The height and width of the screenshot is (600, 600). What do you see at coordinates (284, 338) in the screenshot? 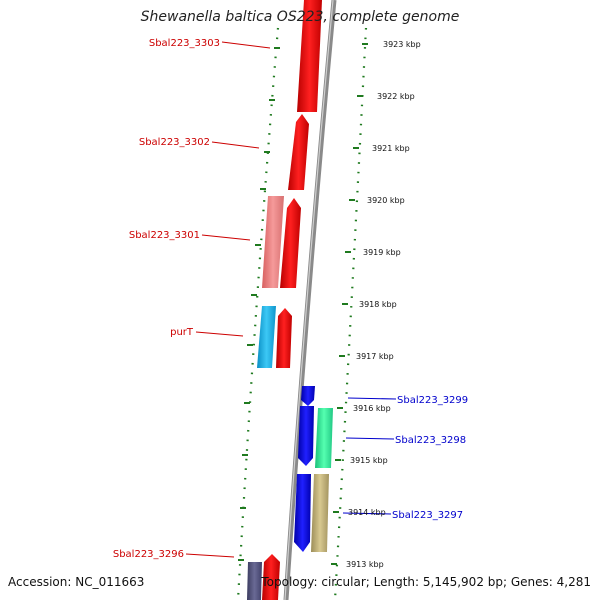
I see `gene-forward-small` at bounding box center [284, 338].